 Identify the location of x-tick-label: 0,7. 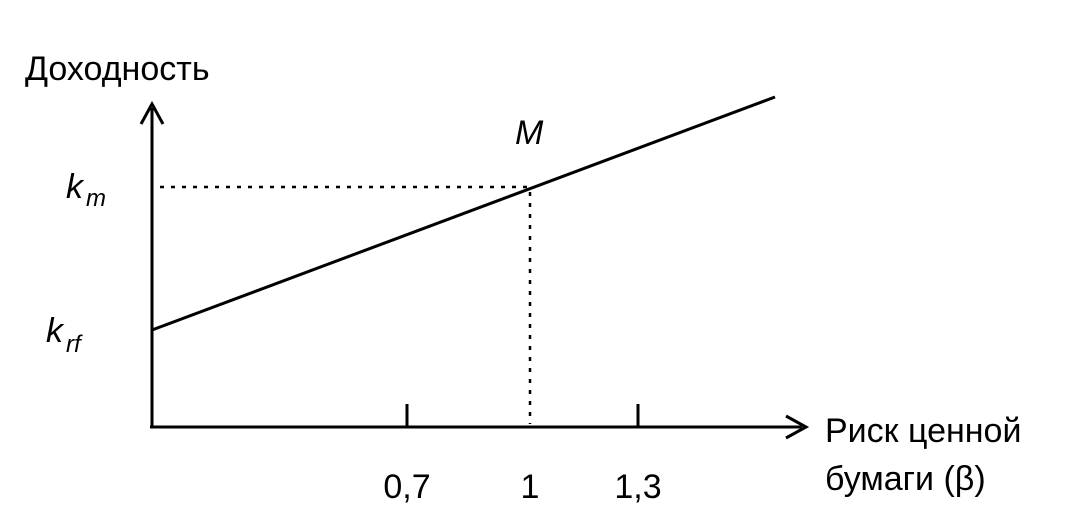
(406, 487).